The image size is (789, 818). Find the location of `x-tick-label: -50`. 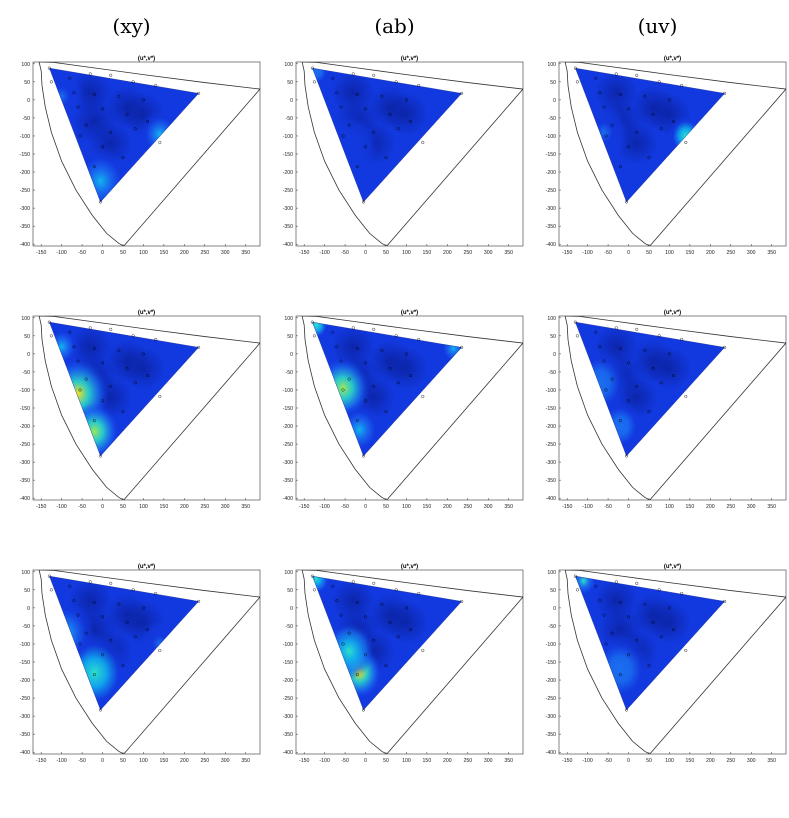

x-tick-label: -50 is located at coordinates (345, 761).